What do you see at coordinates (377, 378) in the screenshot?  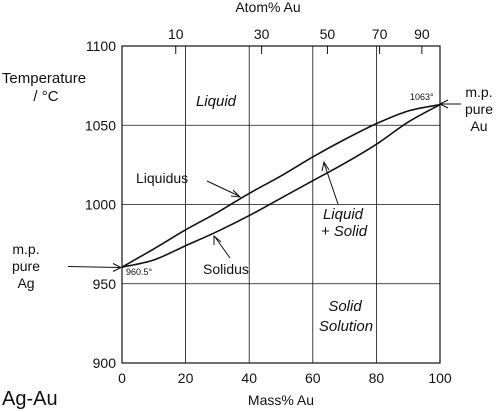 I see `x-tick-label: 80` at bounding box center [377, 378].